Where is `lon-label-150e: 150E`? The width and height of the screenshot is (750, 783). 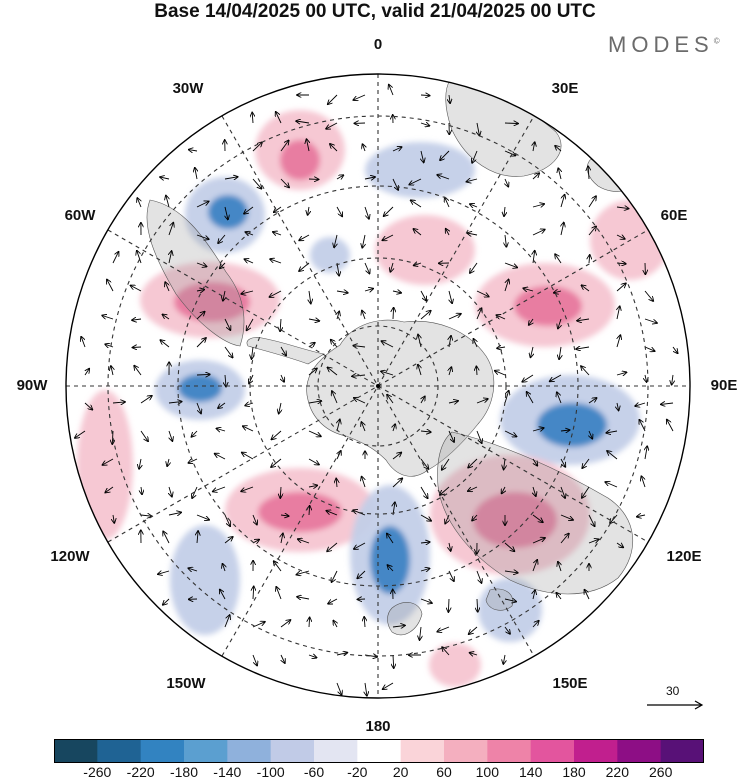
lon-label-150e: 150E is located at coordinates (570, 683).